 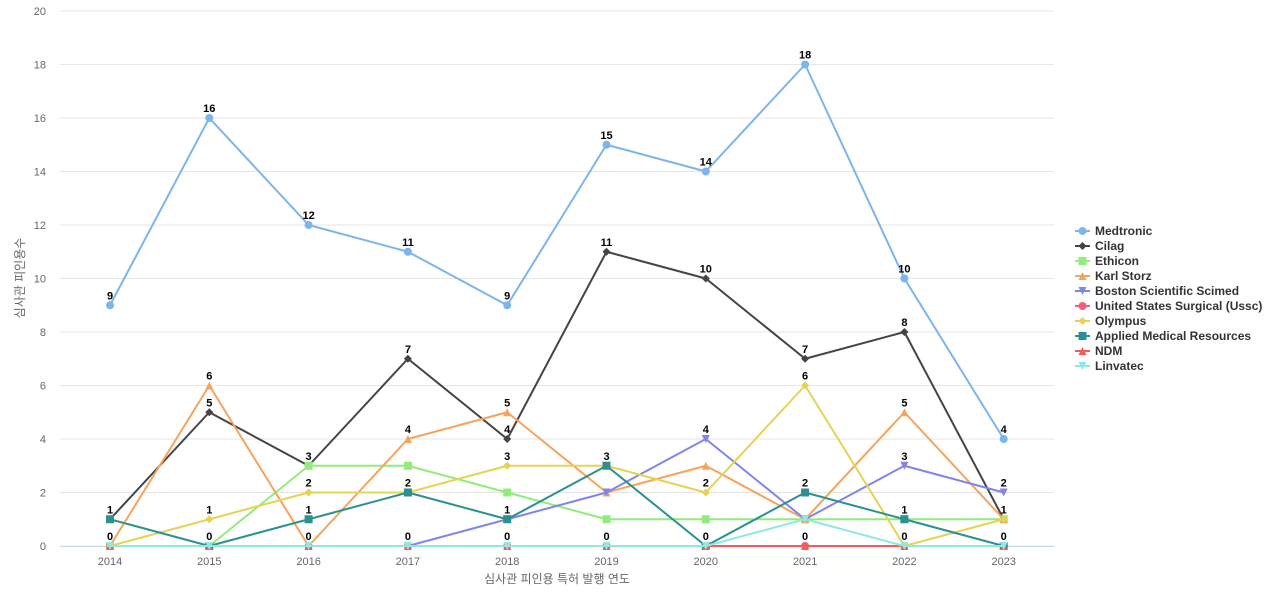 What do you see at coordinates (805, 56) in the screenshot?
I see `data-label: 18` at bounding box center [805, 56].